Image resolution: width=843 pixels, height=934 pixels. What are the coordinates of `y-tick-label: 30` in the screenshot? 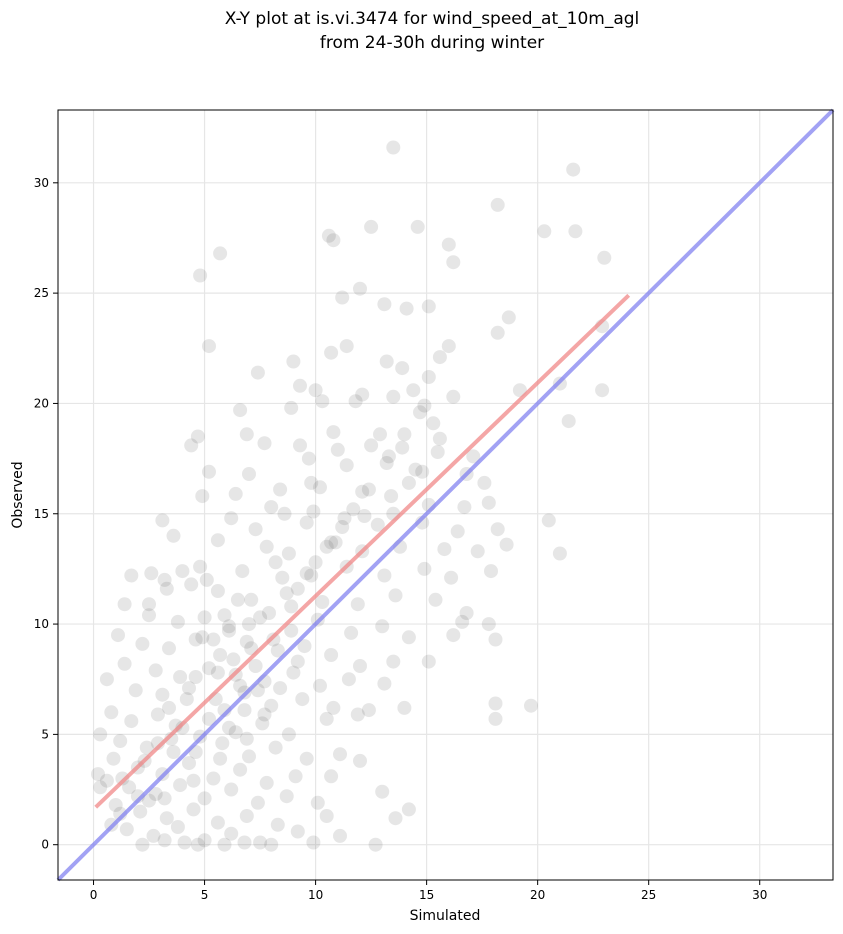 It's located at (41, 183).